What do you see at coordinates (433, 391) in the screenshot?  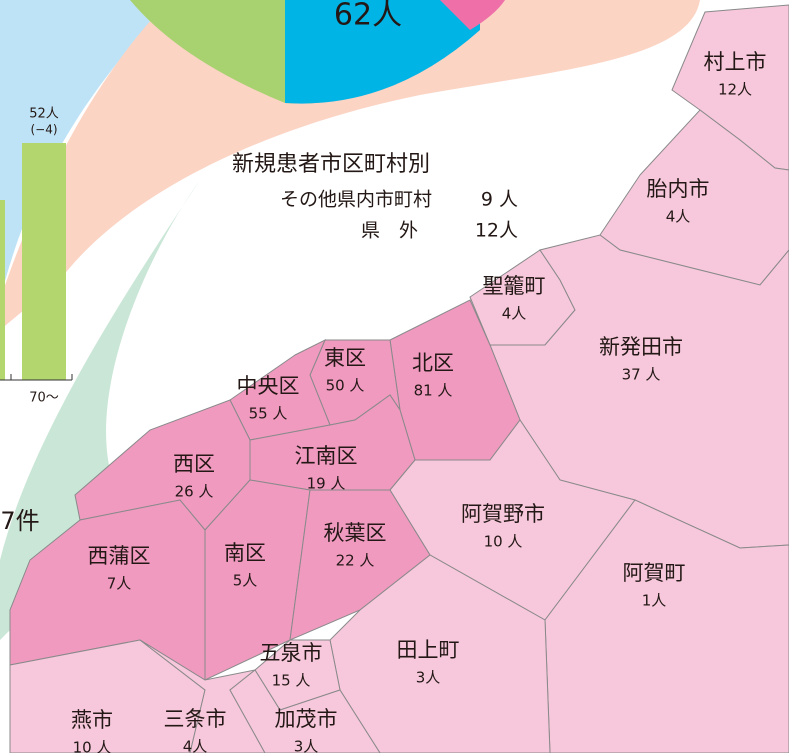 I see `region-count: 81 人` at bounding box center [433, 391].